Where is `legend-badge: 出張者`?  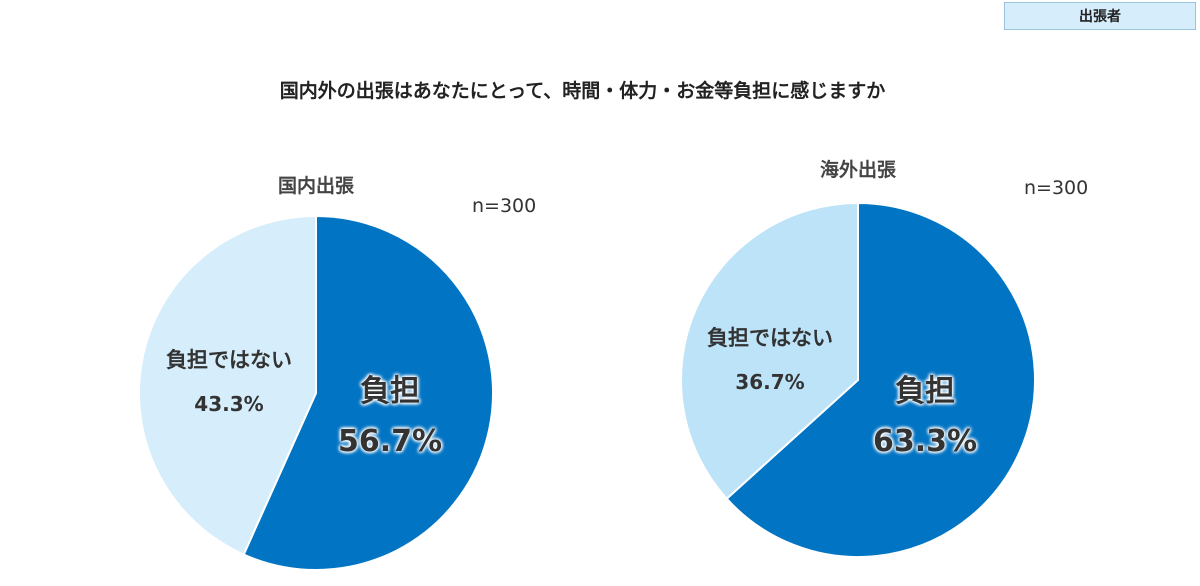
legend-badge: 出張者 is located at coordinates (1100, 16).